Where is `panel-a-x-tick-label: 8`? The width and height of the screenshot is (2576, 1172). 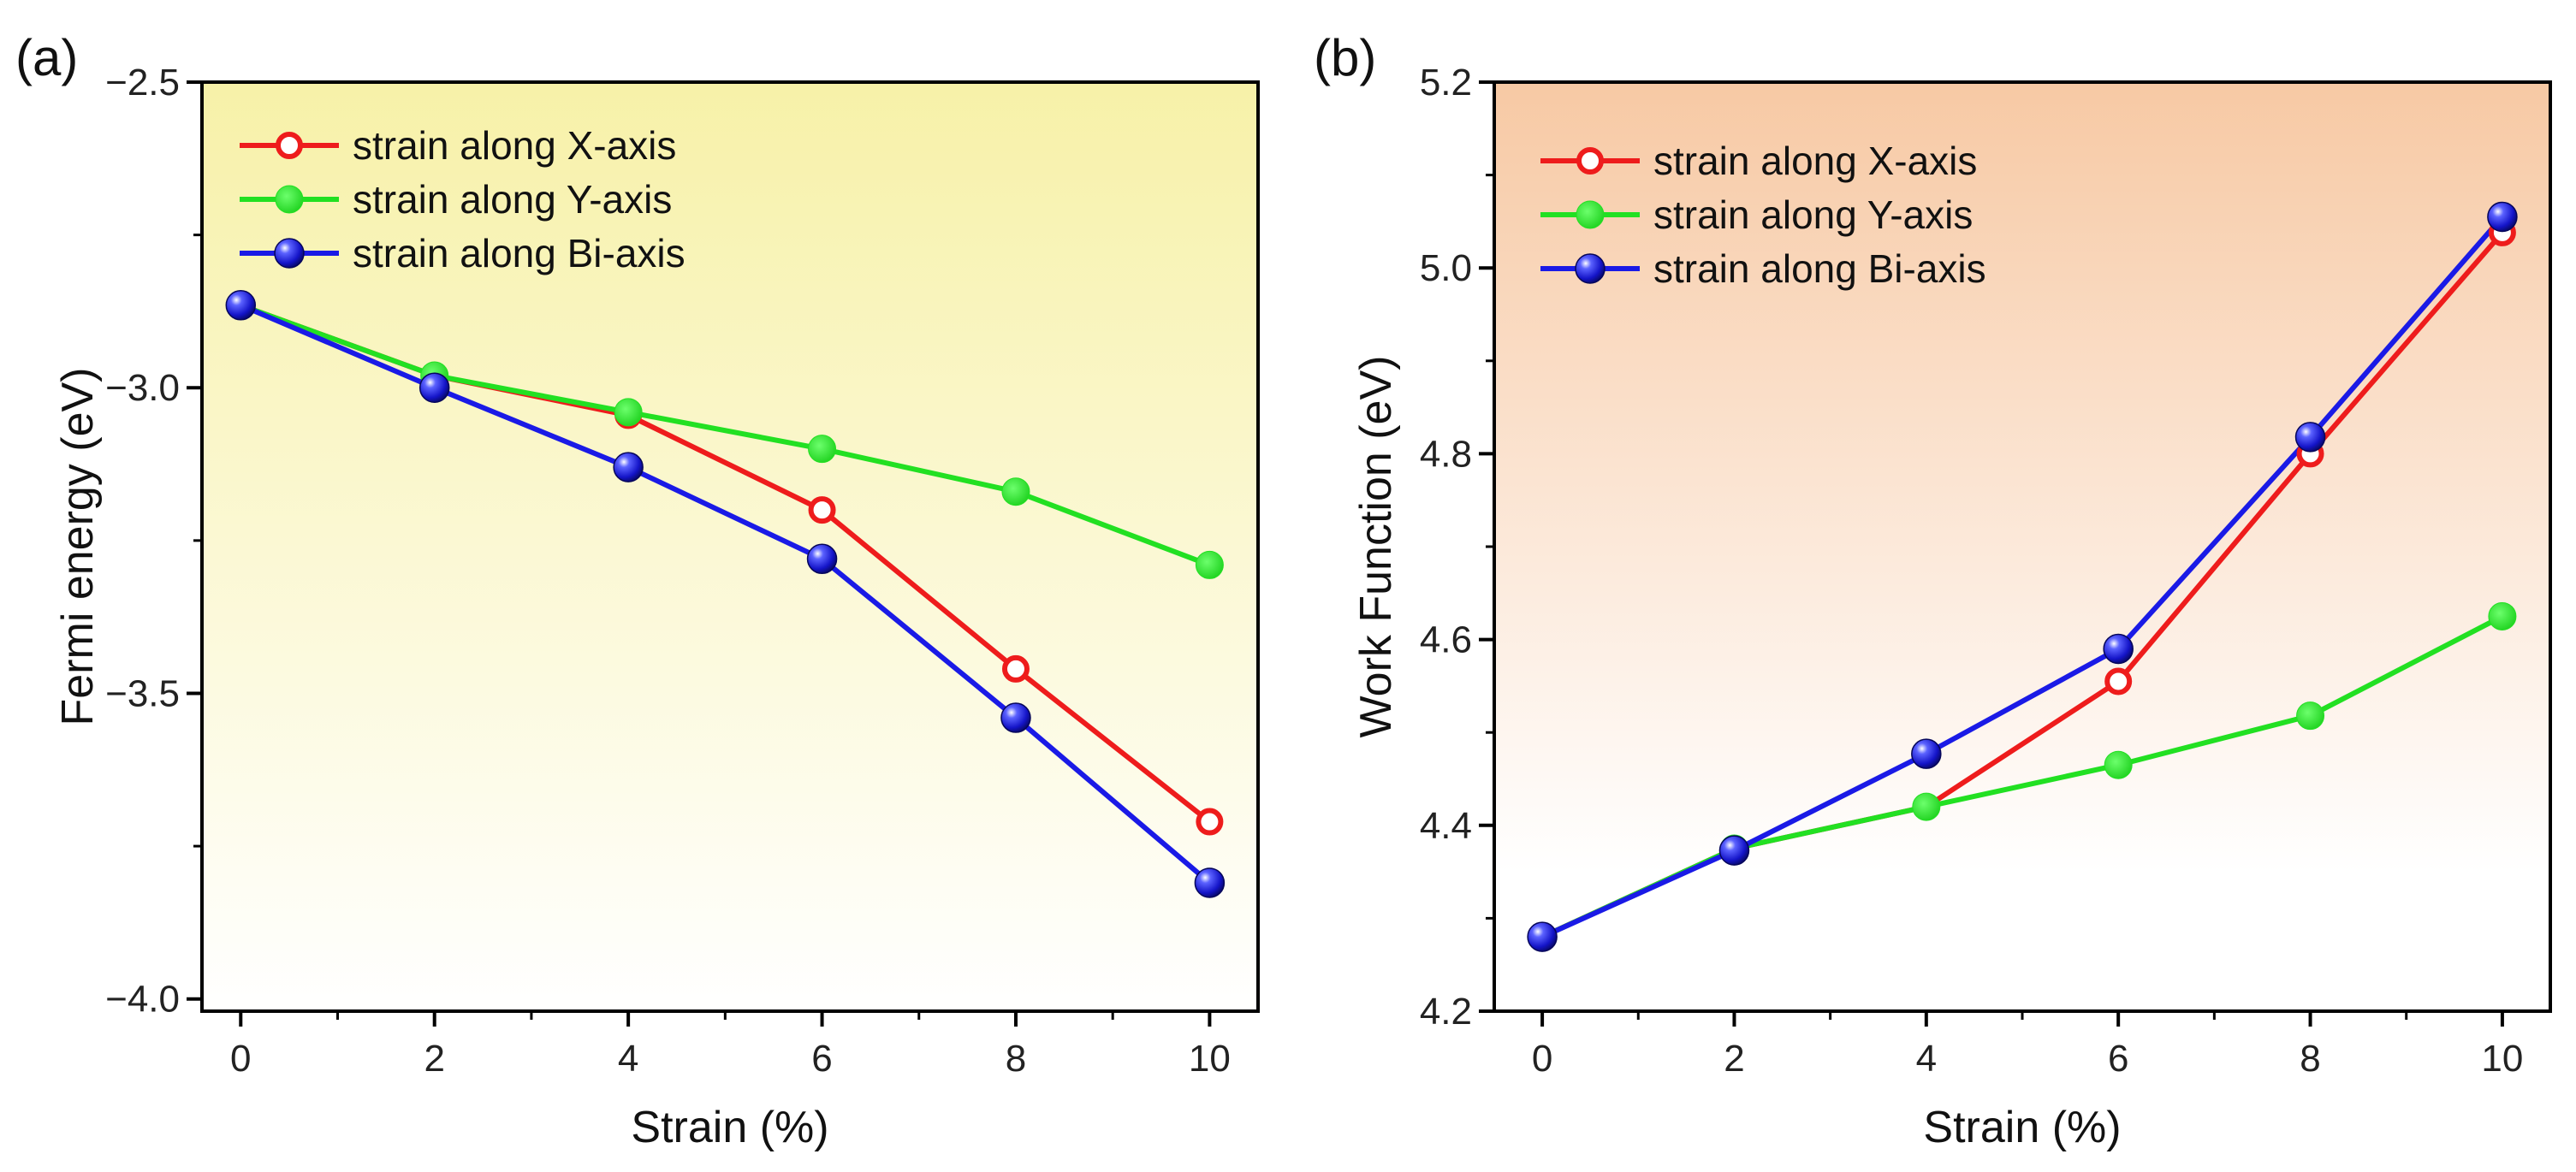
panel-a-x-tick-label: 8 is located at coordinates (1016, 1059).